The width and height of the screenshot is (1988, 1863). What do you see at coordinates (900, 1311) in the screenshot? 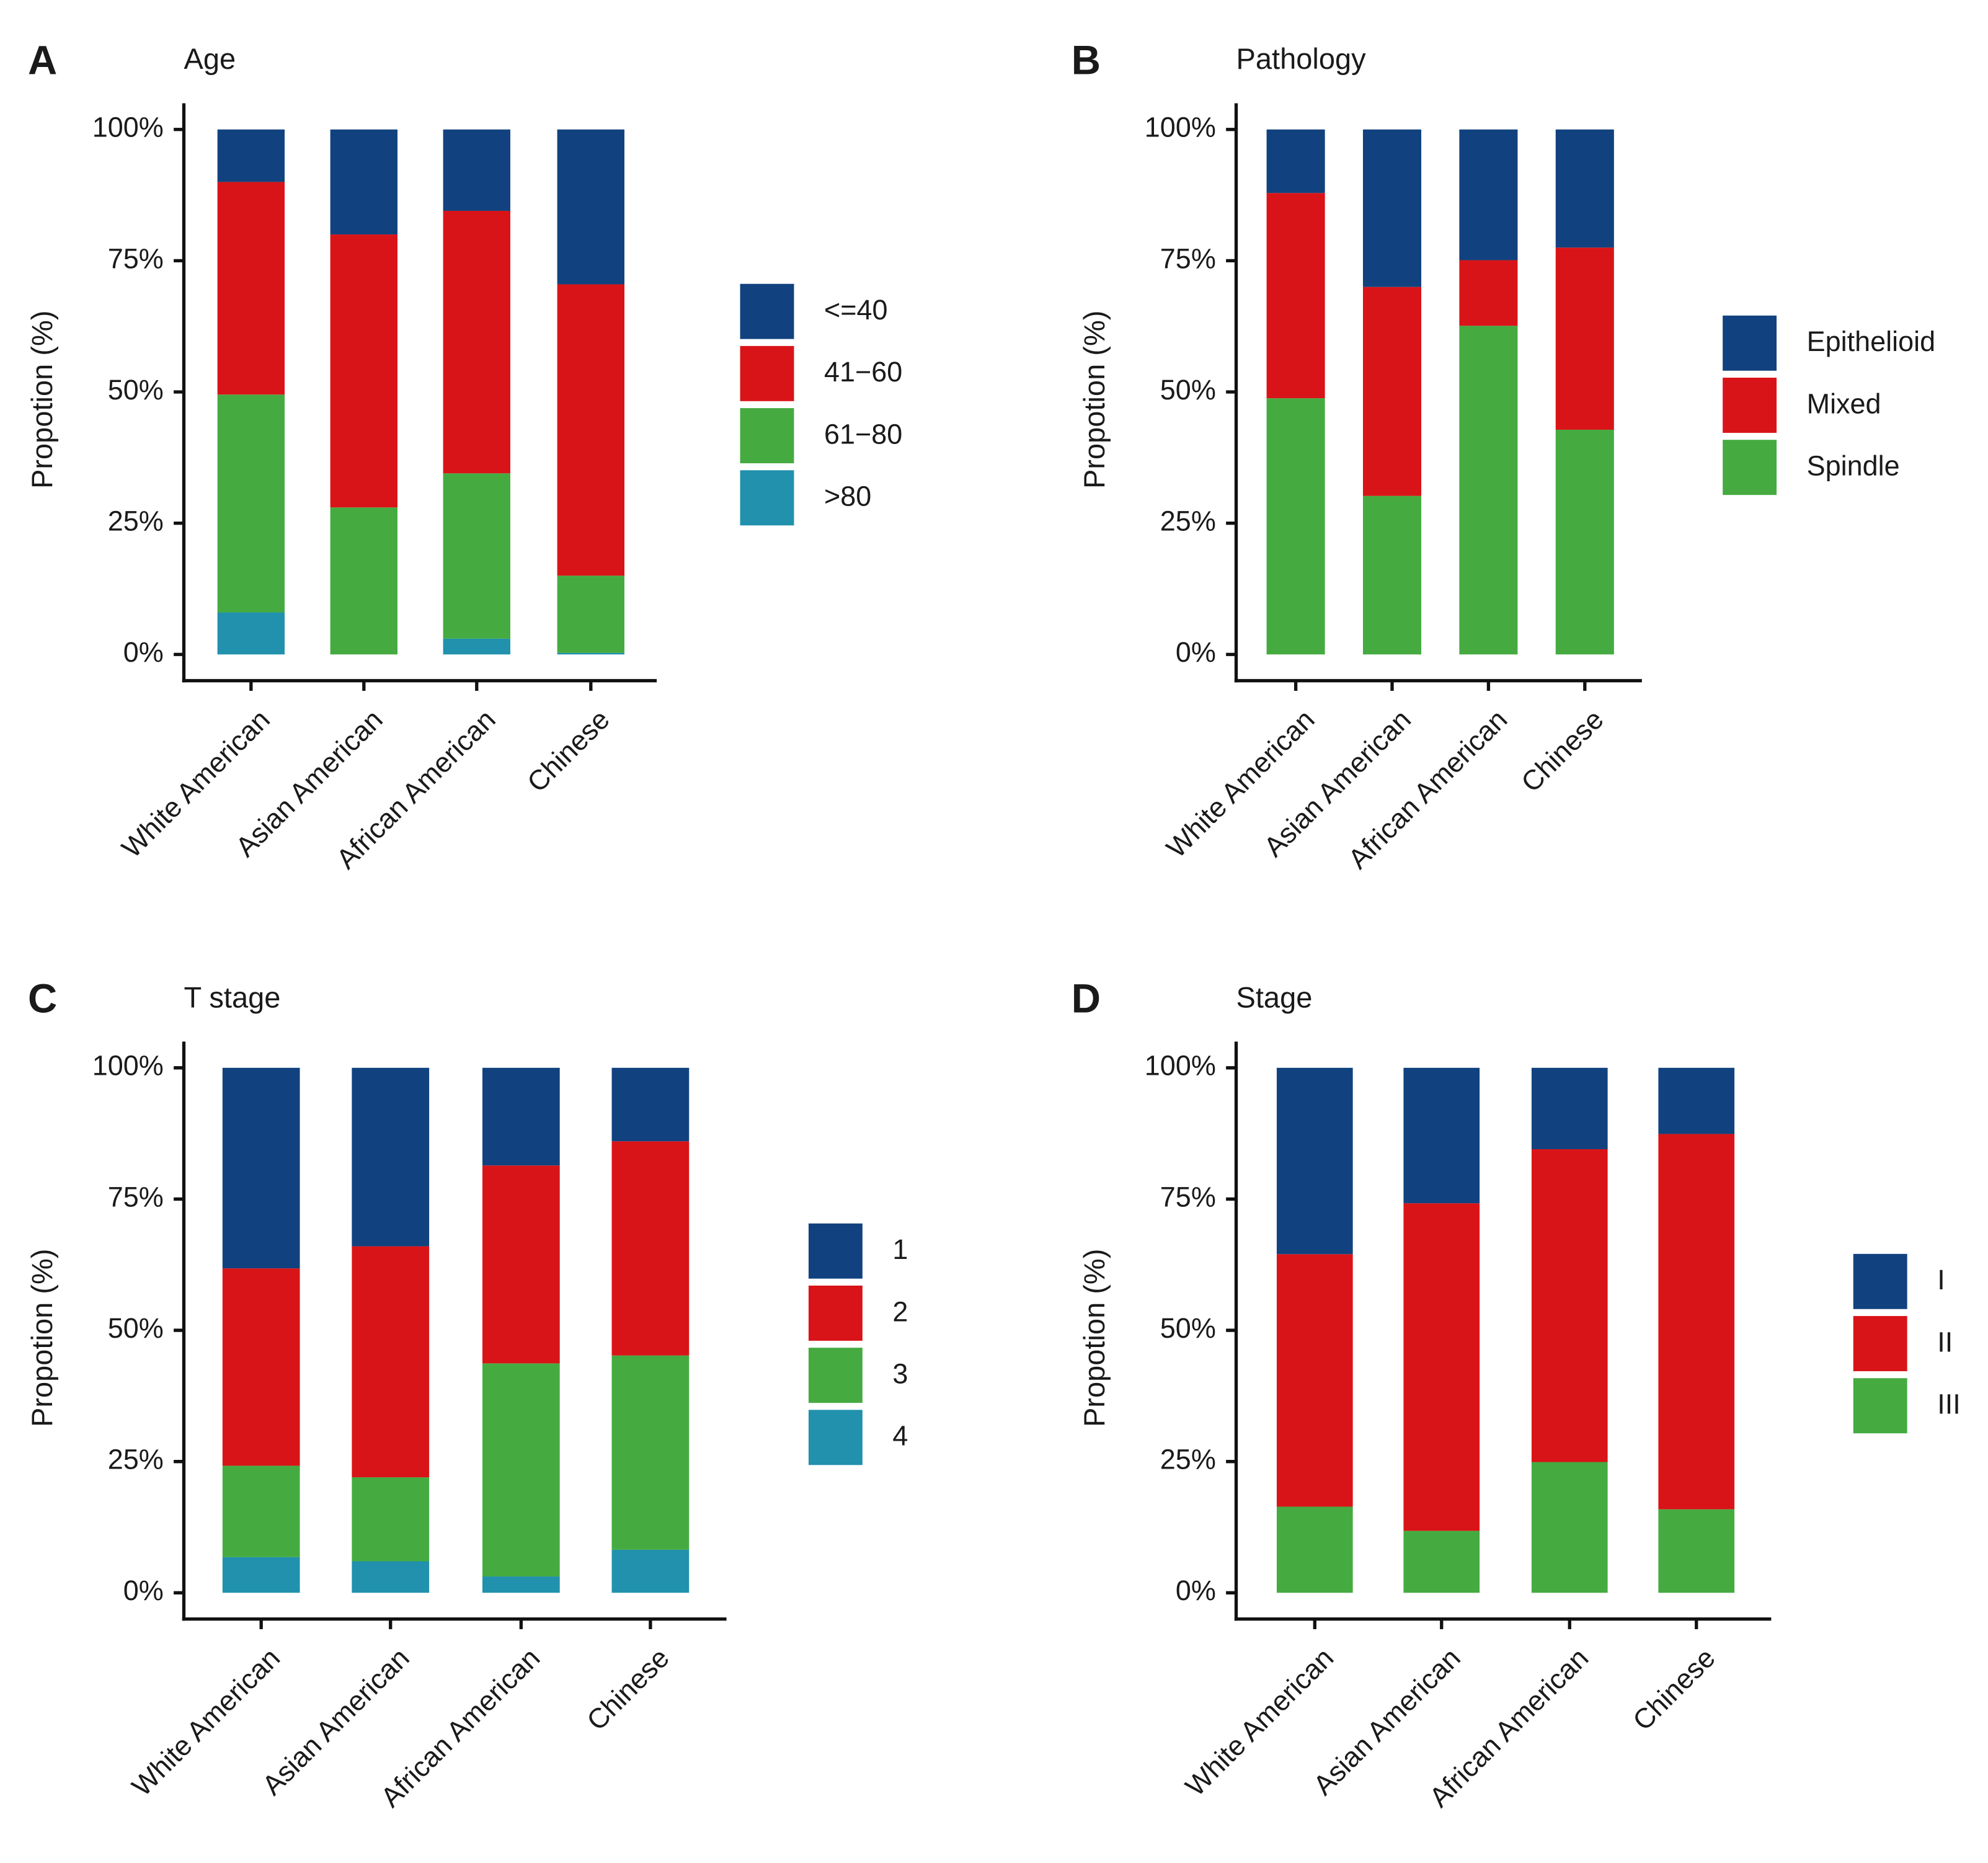
I see `legend-label: 2` at bounding box center [900, 1311].